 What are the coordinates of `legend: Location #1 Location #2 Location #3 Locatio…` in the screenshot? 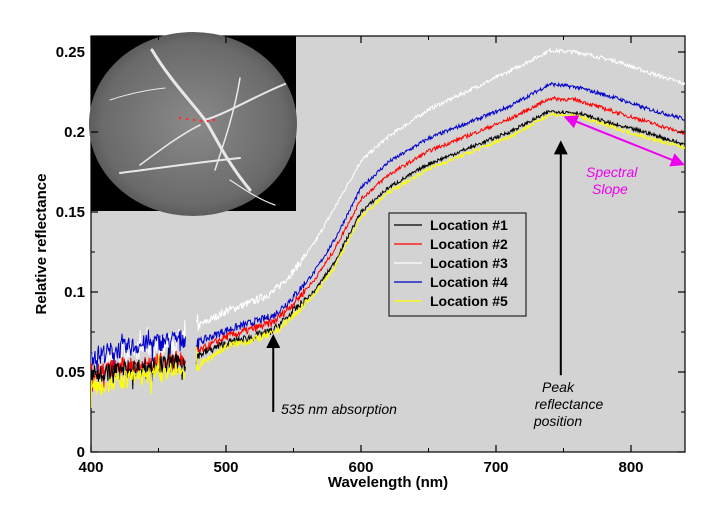 It's located at (457, 264).